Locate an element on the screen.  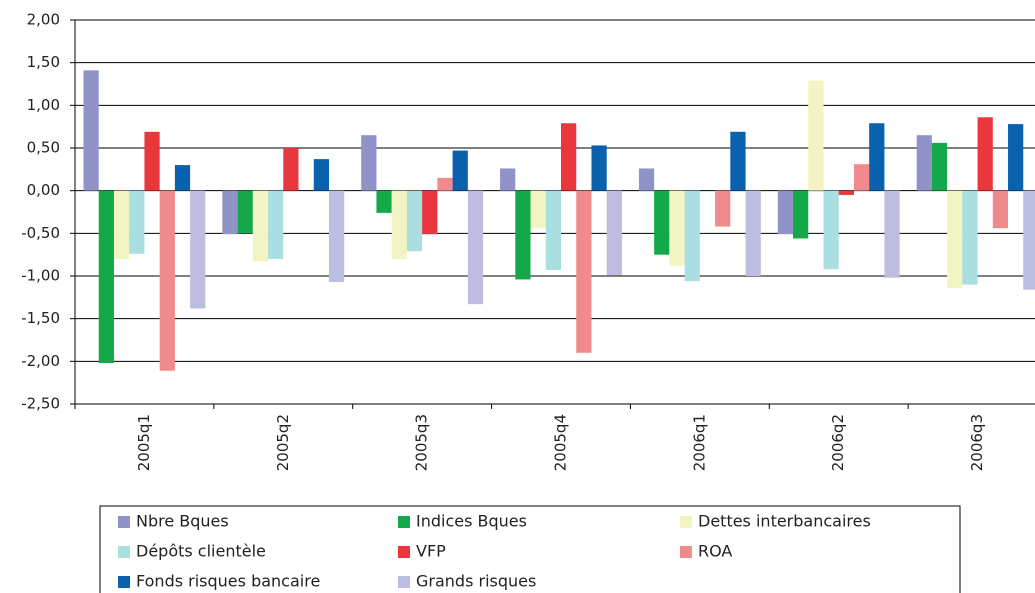
y-tick-label: 1,50 is located at coordinates (43, 62).